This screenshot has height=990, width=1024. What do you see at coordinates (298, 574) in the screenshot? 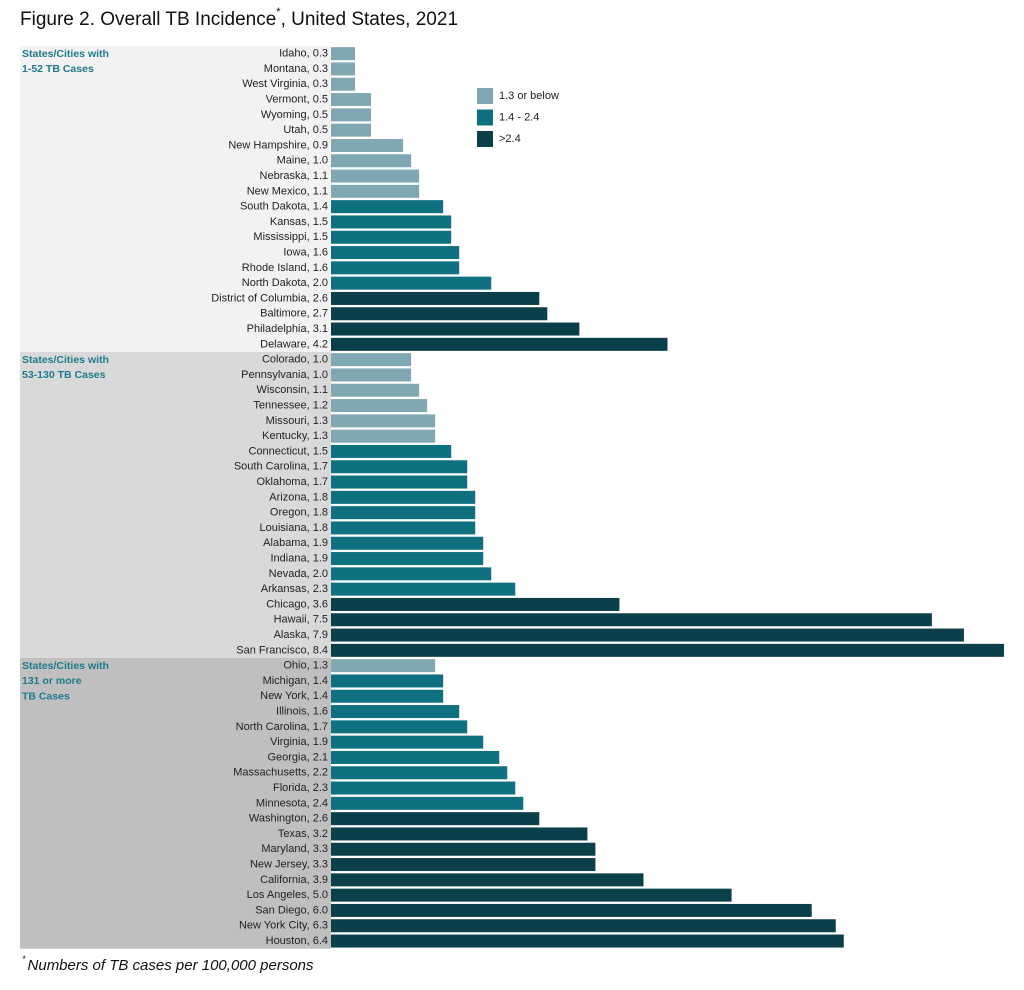
I see `category-label: Nevada, 2.0` at bounding box center [298, 574].